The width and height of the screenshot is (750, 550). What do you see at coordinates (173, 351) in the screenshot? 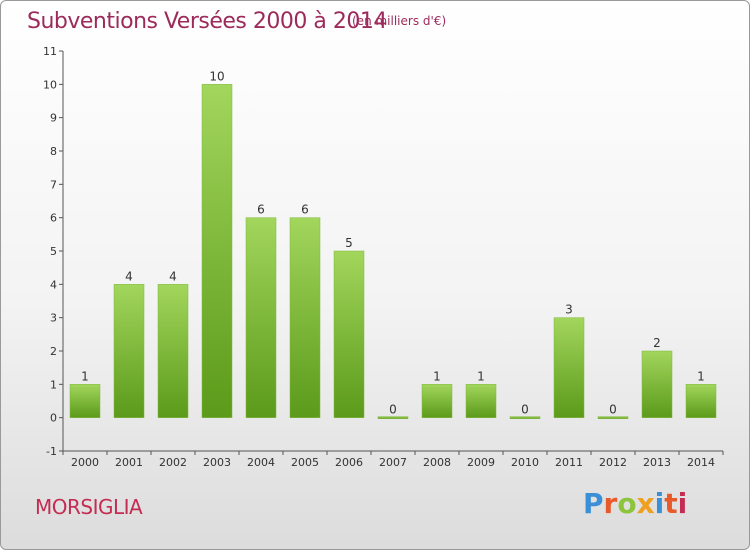
I see `bar-2002` at bounding box center [173, 351].